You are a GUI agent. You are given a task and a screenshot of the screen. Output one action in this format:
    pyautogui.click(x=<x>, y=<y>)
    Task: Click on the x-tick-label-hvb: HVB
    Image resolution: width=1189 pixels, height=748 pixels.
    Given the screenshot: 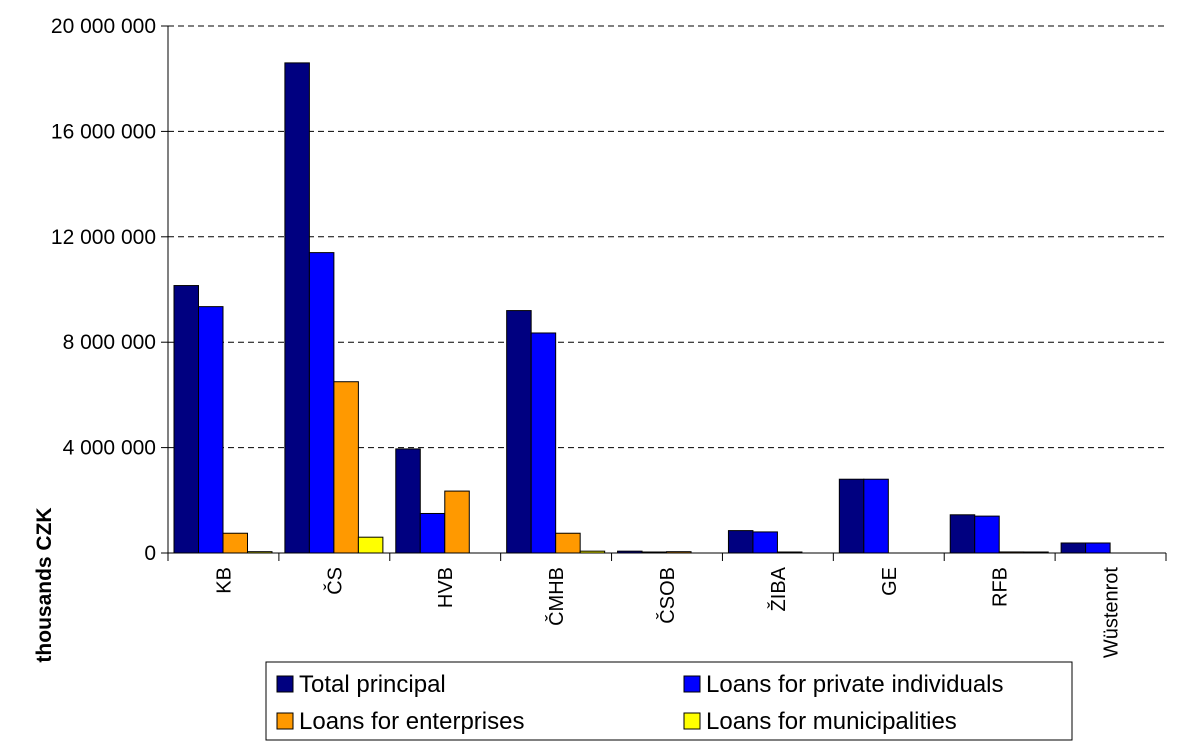 What is the action you would take?
    pyautogui.click(x=446, y=587)
    